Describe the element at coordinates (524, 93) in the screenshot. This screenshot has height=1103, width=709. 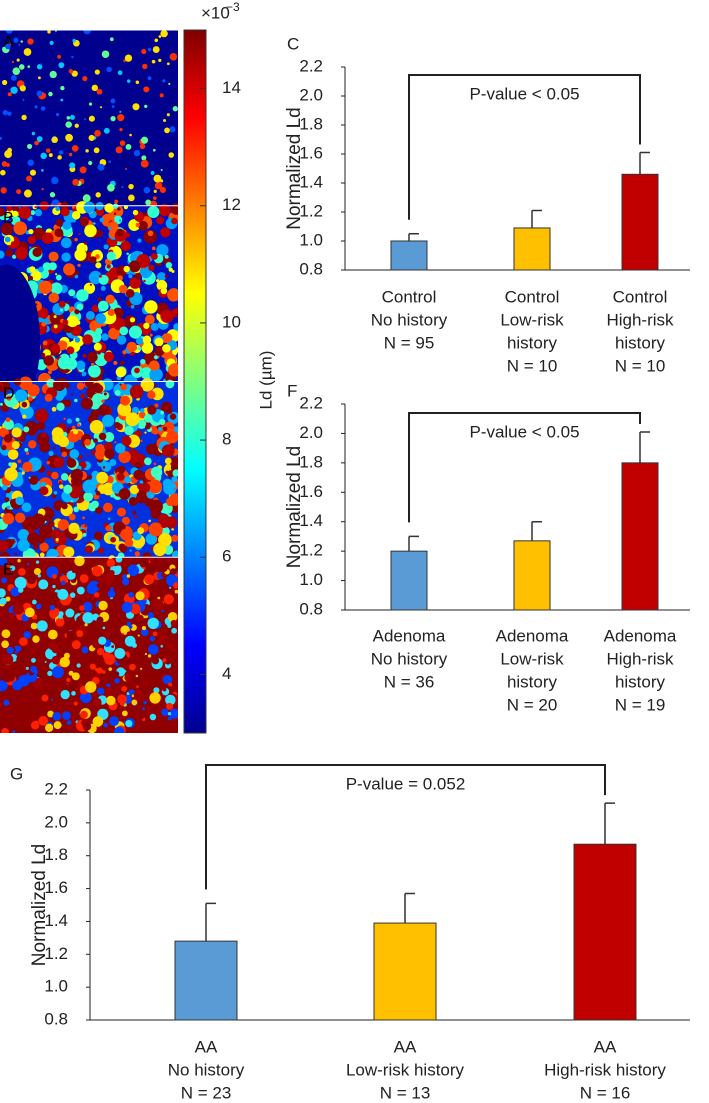
I see `significance-label: P-value < 0.05` at that location.